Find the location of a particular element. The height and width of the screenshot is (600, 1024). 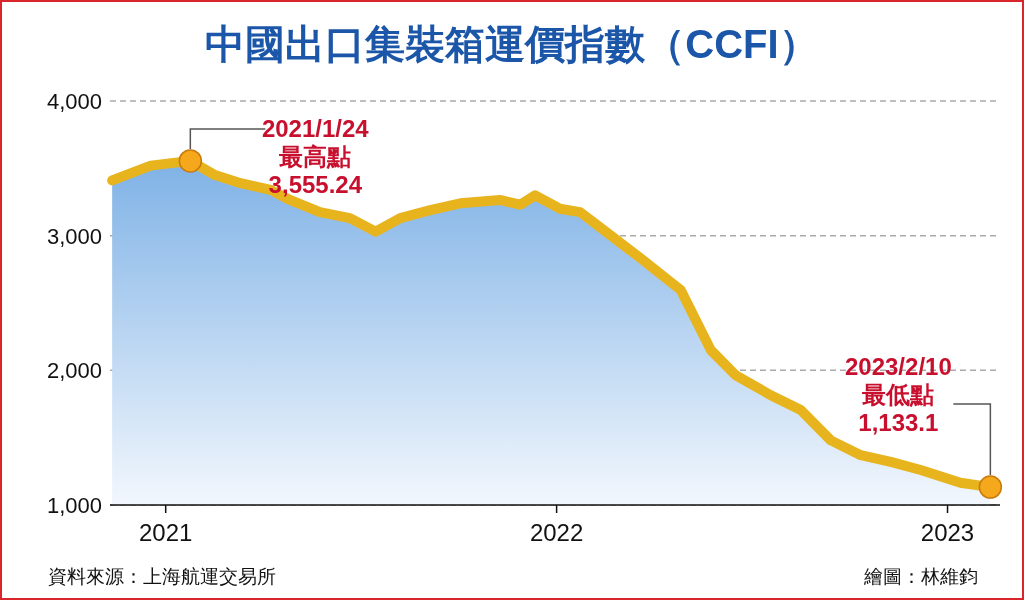

annotation: 2021/1/24 最高點 3,555.24 is located at coordinates (315, 156).